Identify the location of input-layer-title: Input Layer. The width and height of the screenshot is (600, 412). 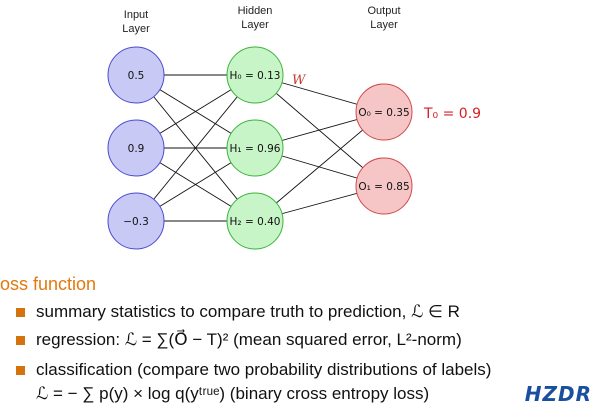
(136, 22).